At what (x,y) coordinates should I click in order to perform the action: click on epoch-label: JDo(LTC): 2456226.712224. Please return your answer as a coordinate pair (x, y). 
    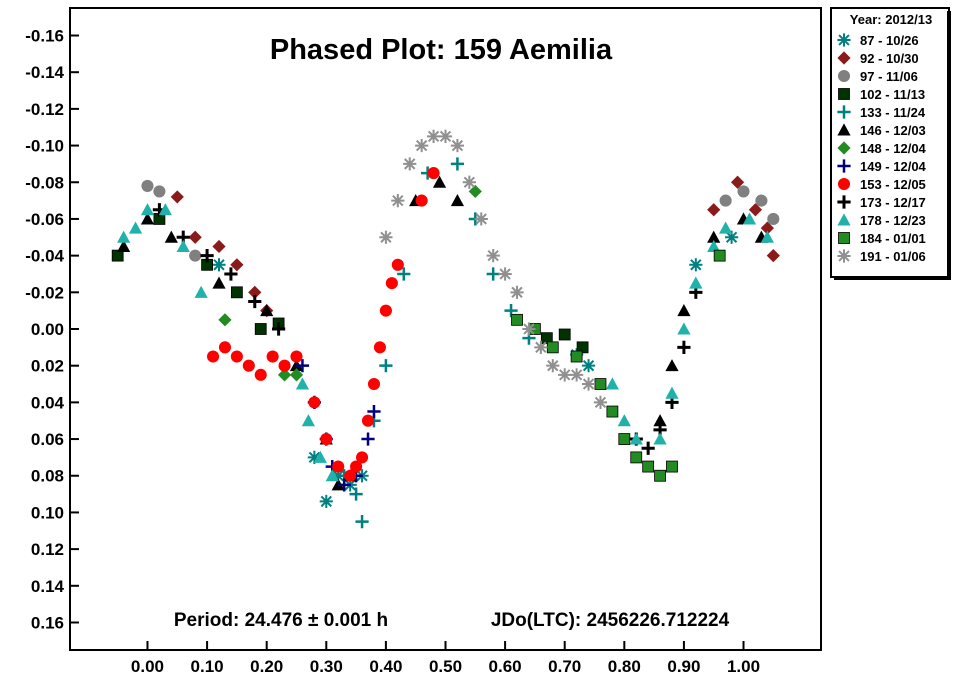
    Looking at the image, I should click on (610, 620).